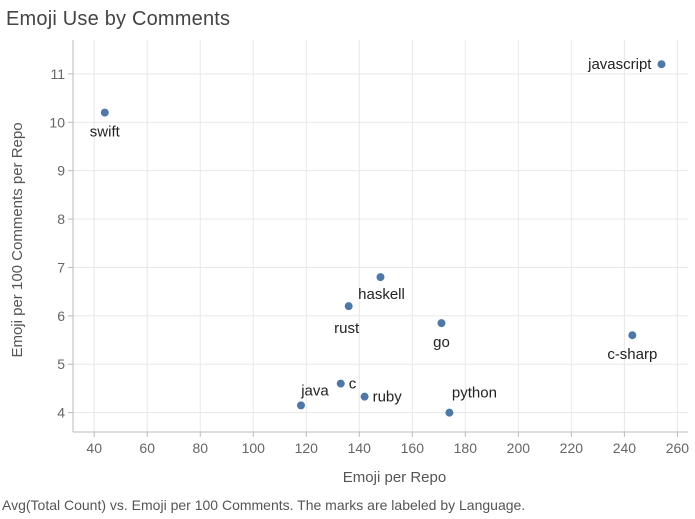 The width and height of the screenshot is (695, 519). What do you see at coordinates (678, 448) in the screenshot?
I see `x-tick-label: 260` at bounding box center [678, 448].